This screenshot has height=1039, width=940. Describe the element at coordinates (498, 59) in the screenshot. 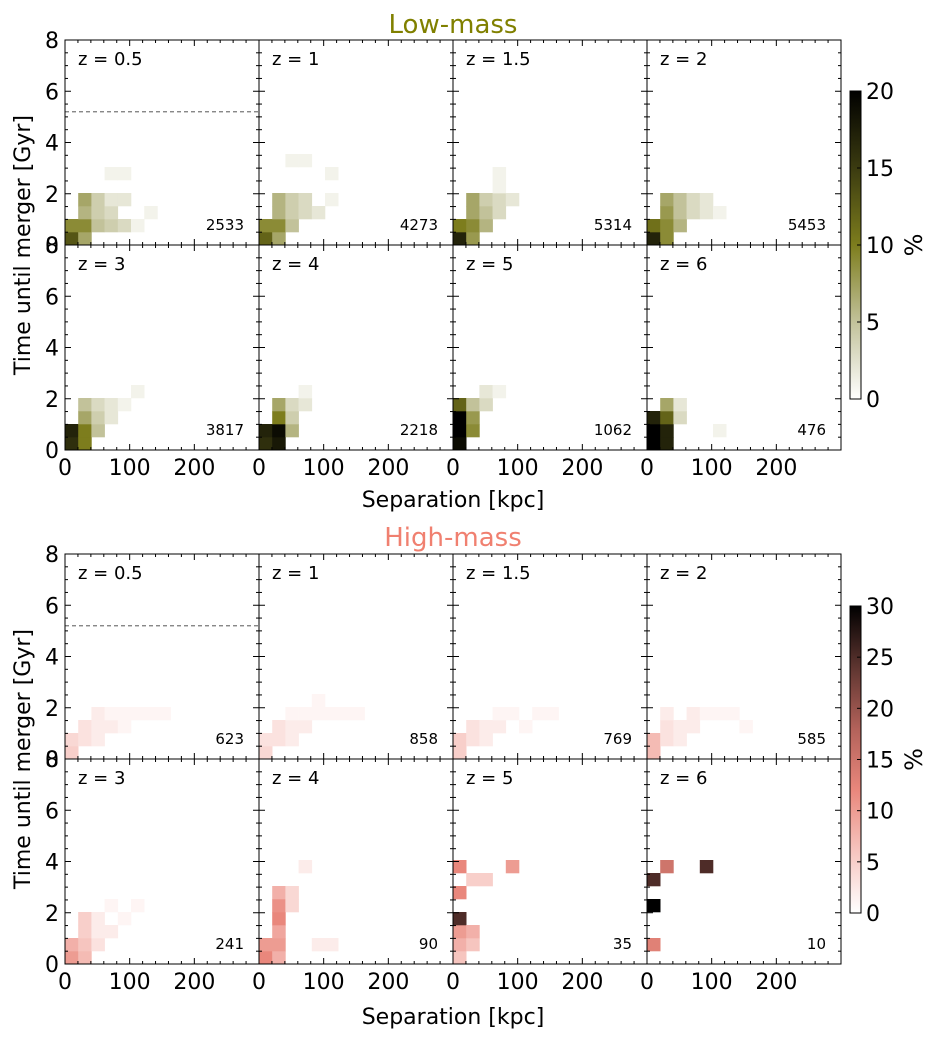

I see `panel-redshift-label: z = 1.5` at that location.